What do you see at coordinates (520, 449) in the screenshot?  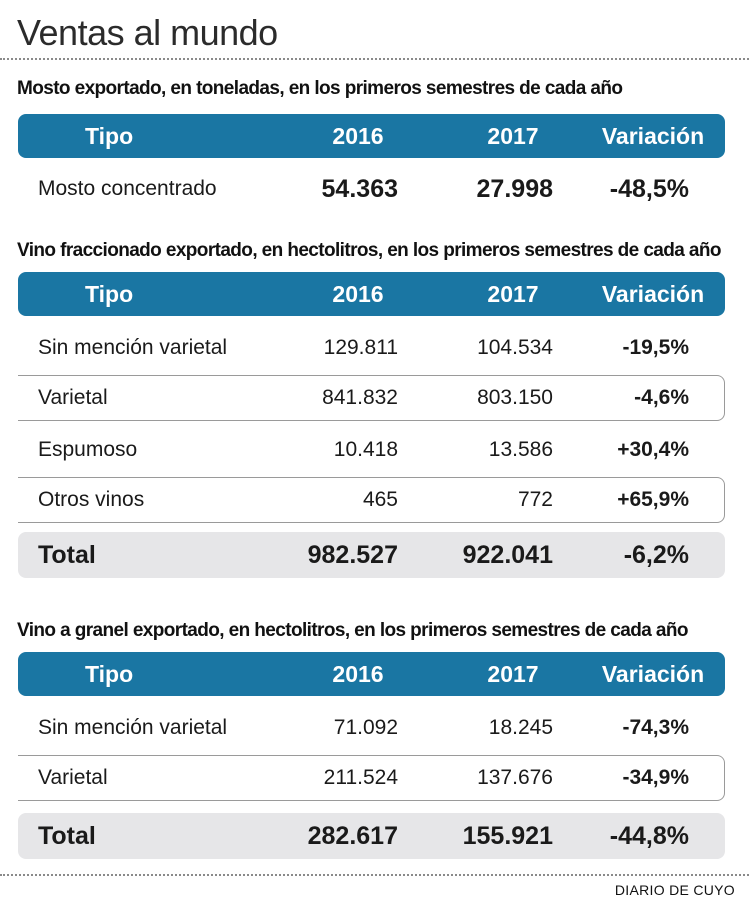 I see `row-2017: 13.586` at bounding box center [520, 449].